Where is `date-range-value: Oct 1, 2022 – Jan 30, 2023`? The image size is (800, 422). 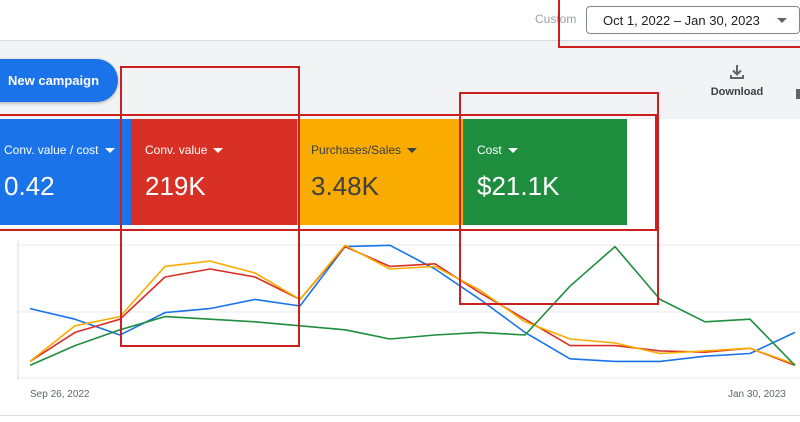
date-range-value: Oct 1, 2022 – Jan 30, 2023 is located at coordinates (681, 20).